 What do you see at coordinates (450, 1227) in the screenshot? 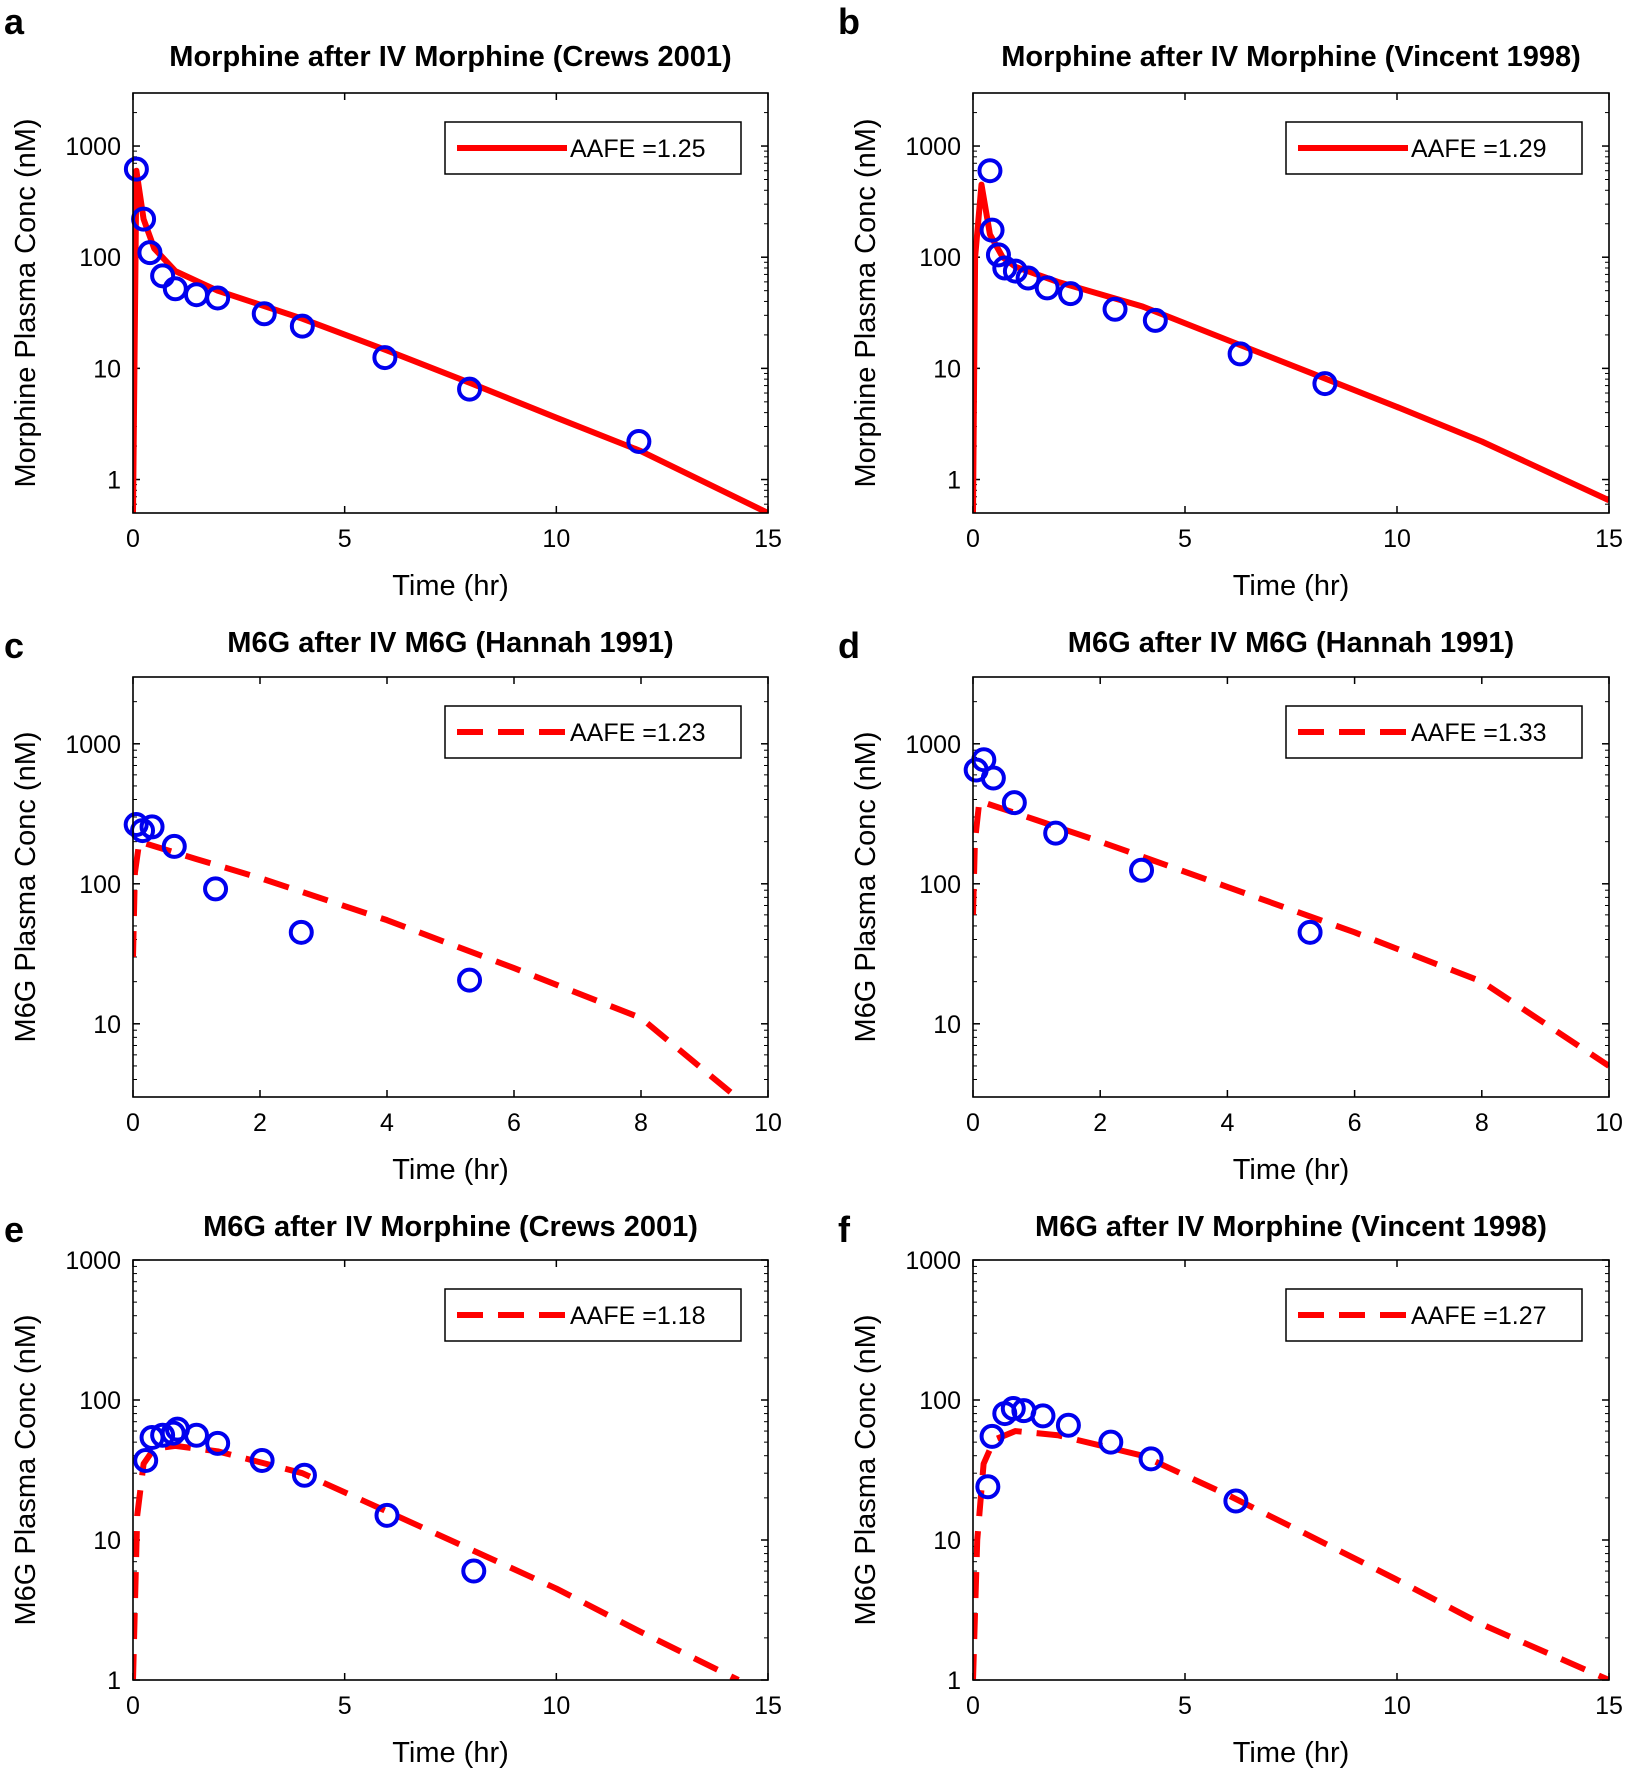
I see `chart-title: M6G after IV Morphine (Crews 2001)` at bounding box center [450, 1227].